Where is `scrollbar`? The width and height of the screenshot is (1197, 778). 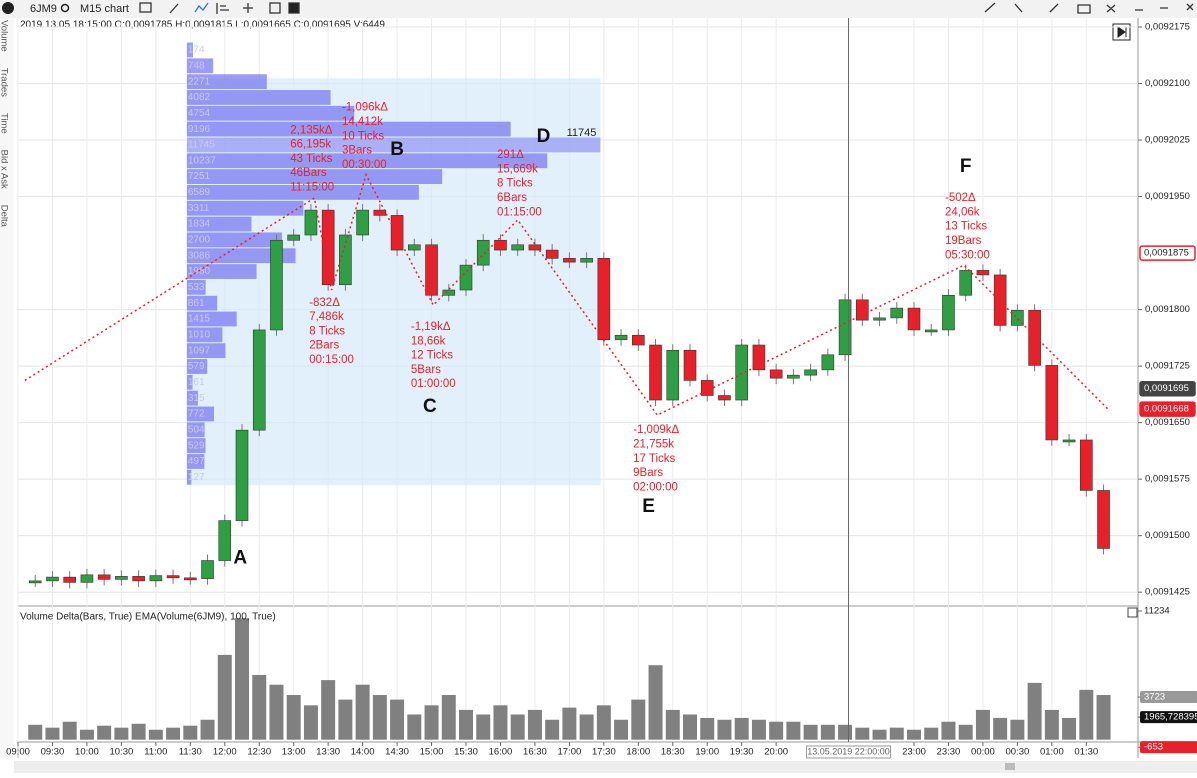
scrollbar is located at coordinates (605, 767).